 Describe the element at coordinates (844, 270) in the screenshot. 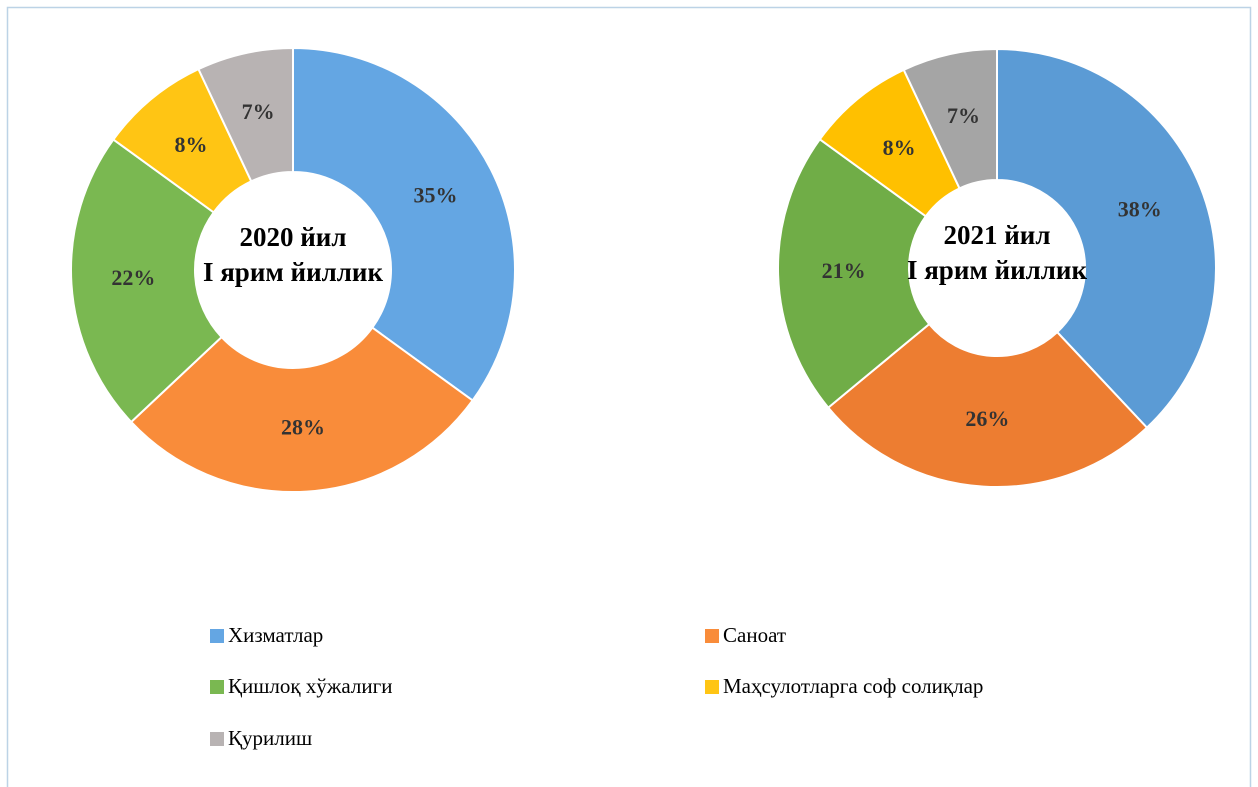

I see `data-label: 21%` at that location.